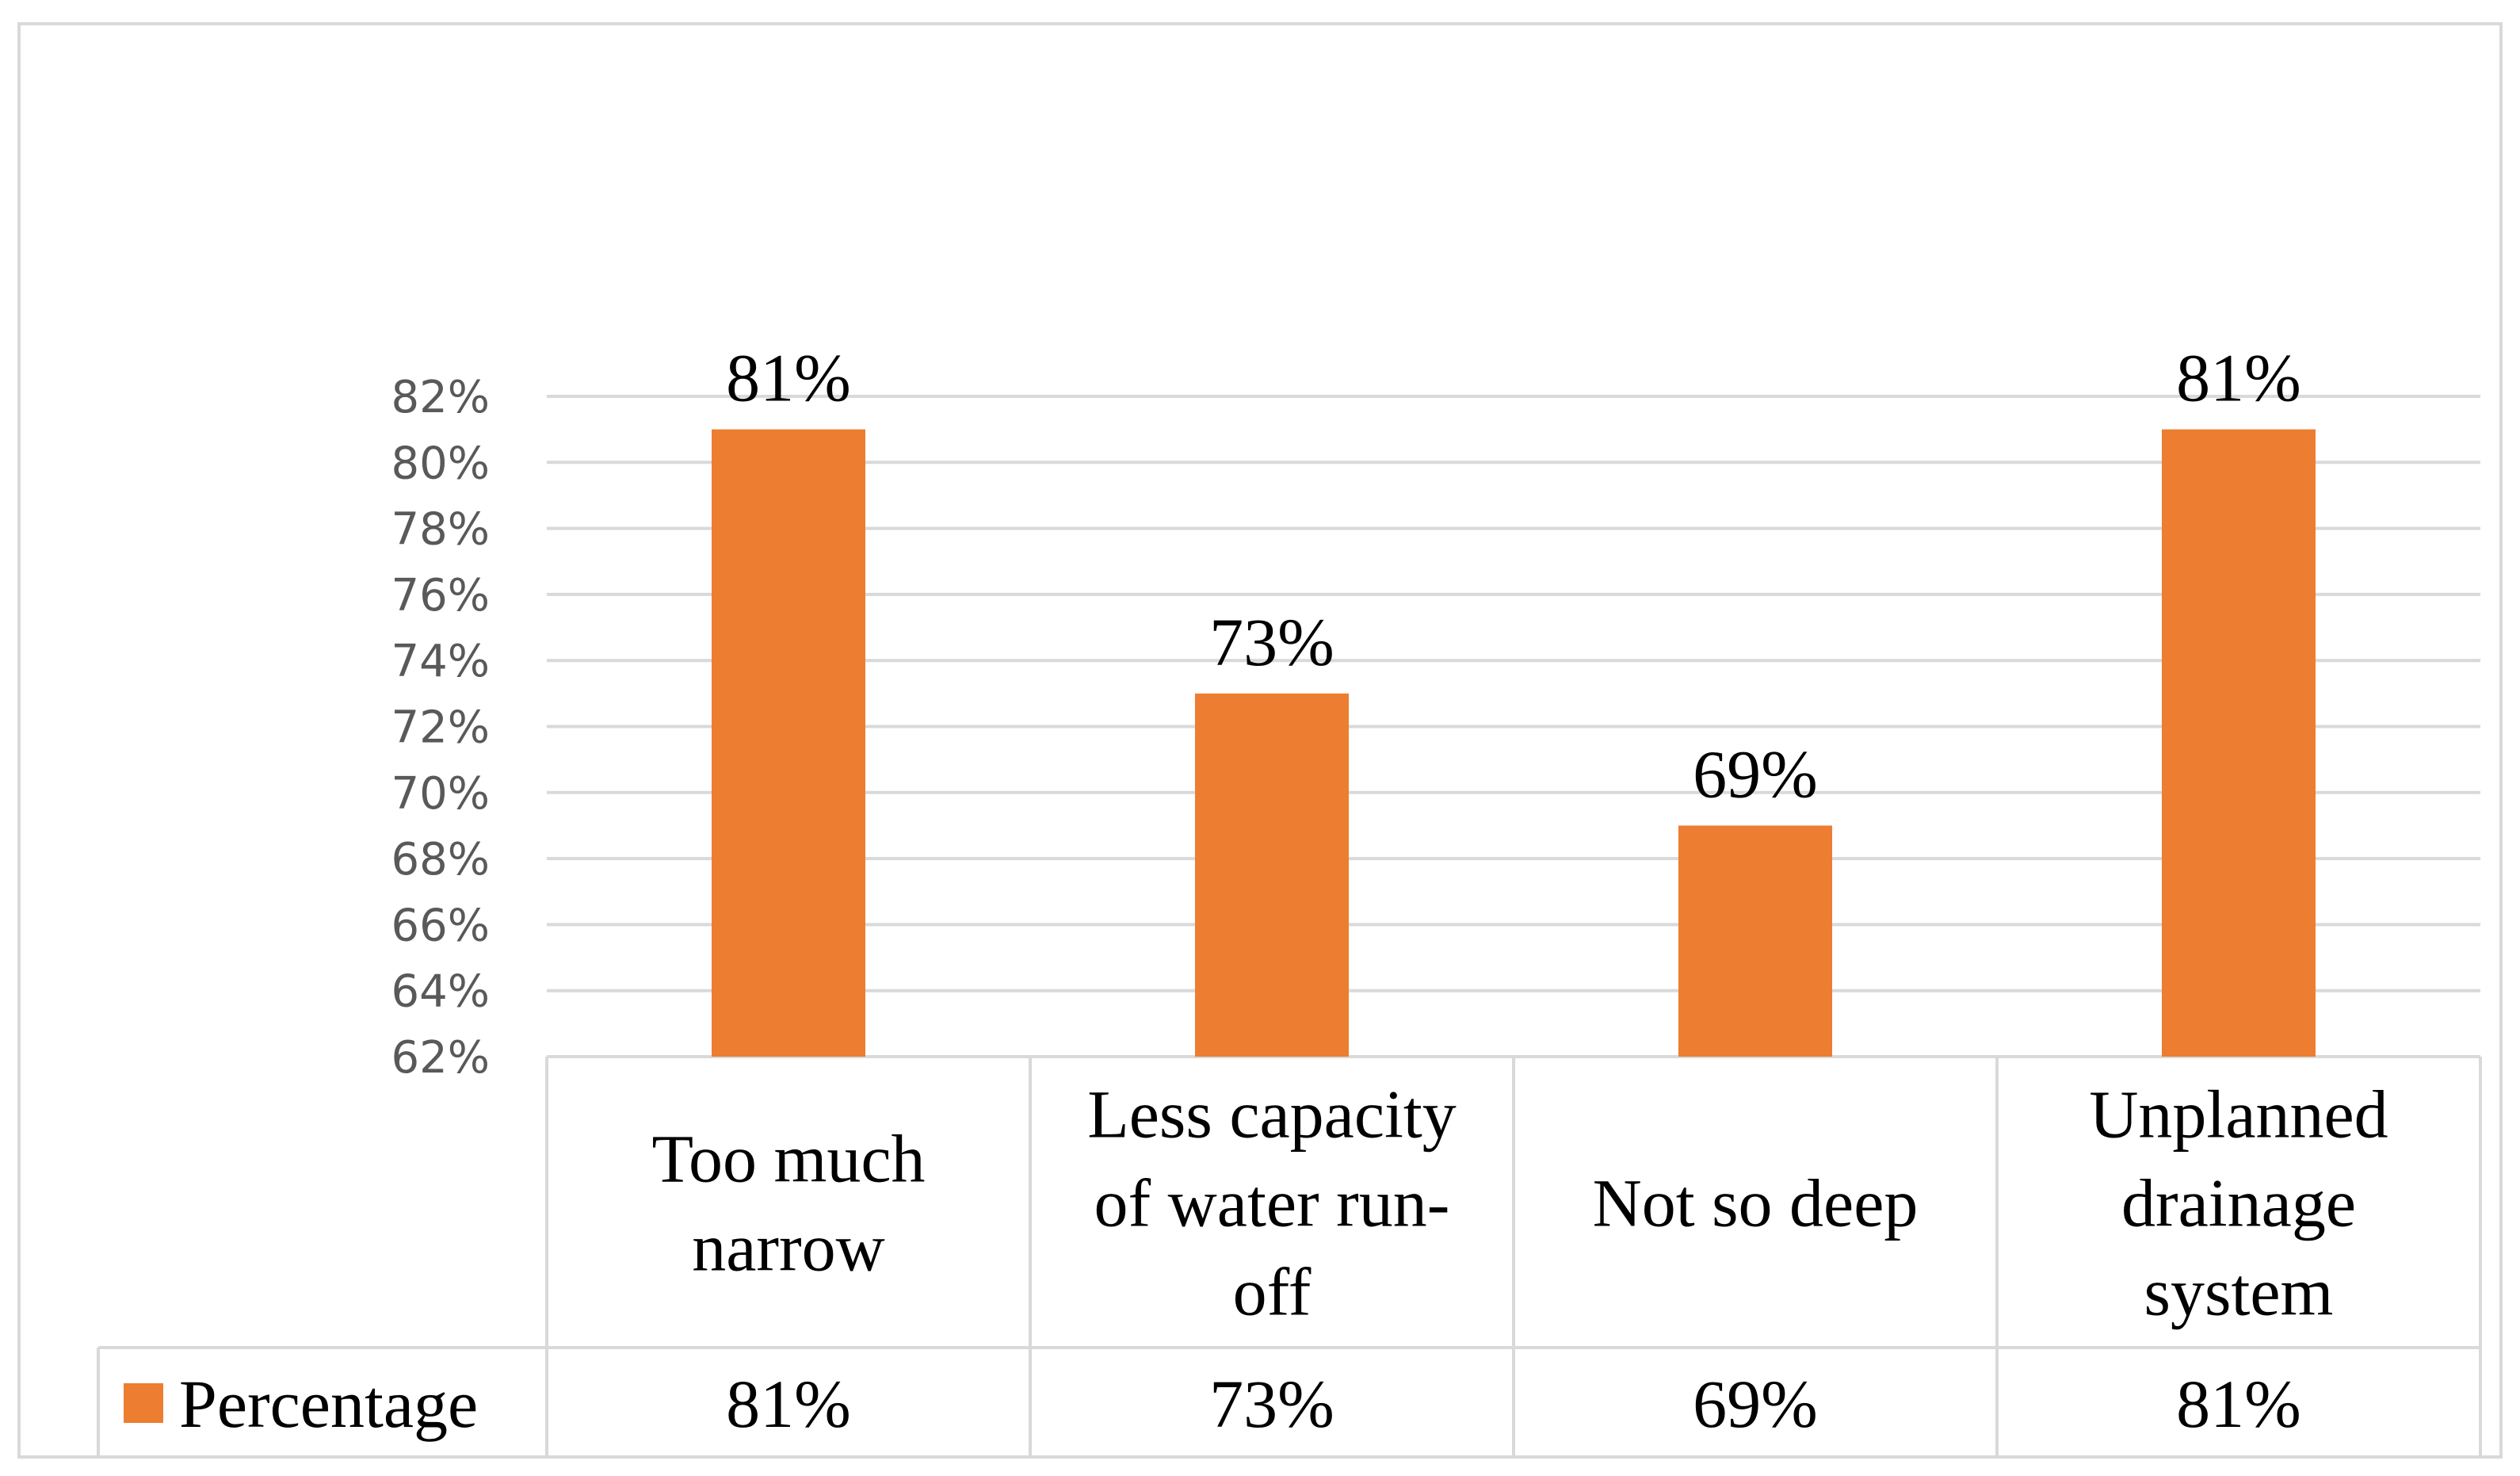  I want to click on y-tick-label: 76%, so click(440, 595).